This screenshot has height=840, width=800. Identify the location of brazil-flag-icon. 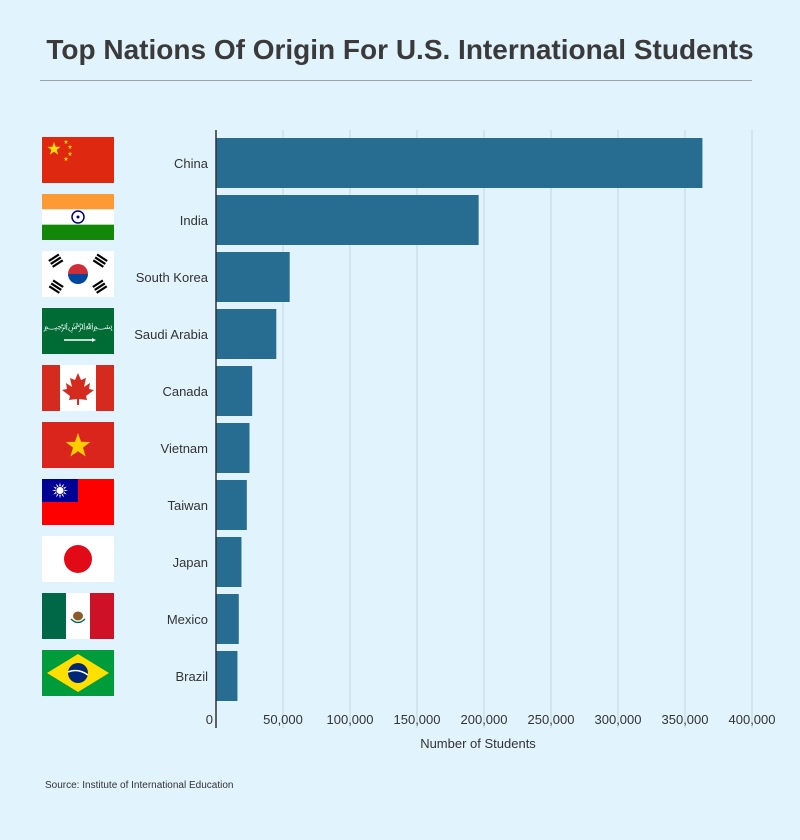
(78, 673).